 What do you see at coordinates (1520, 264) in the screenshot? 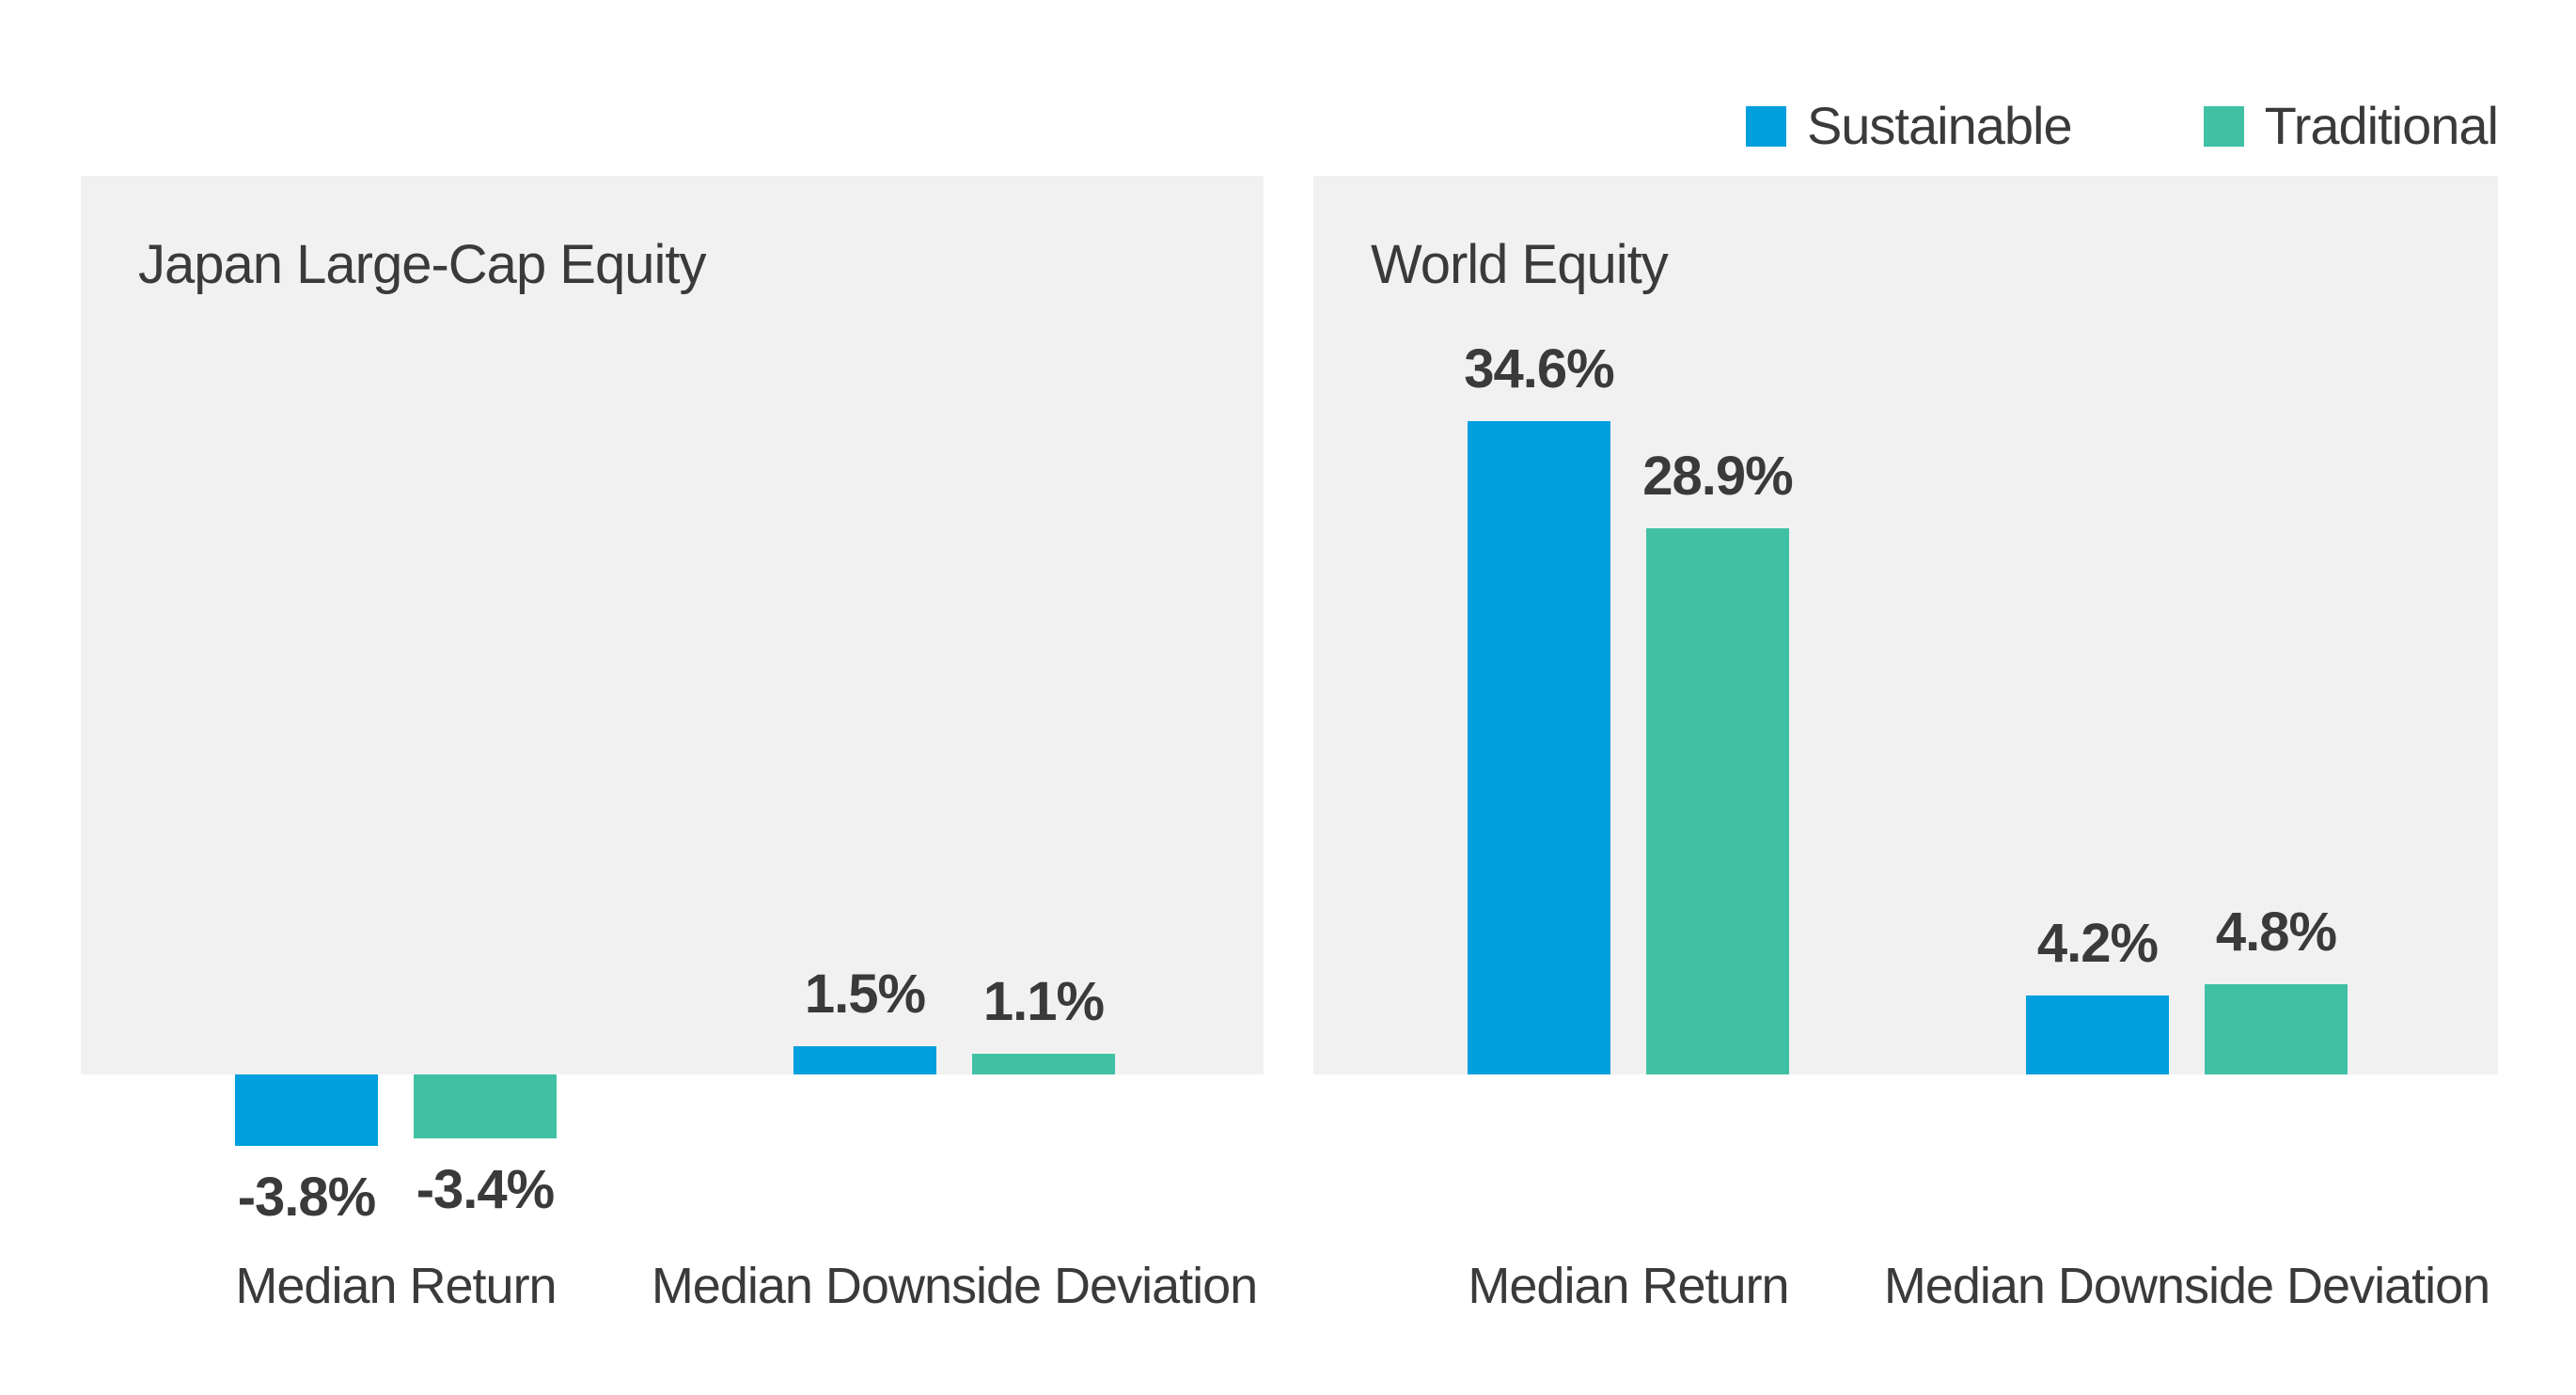
I see `panel-title-world-equity: World Equity` at bounding box center [1520, 264].